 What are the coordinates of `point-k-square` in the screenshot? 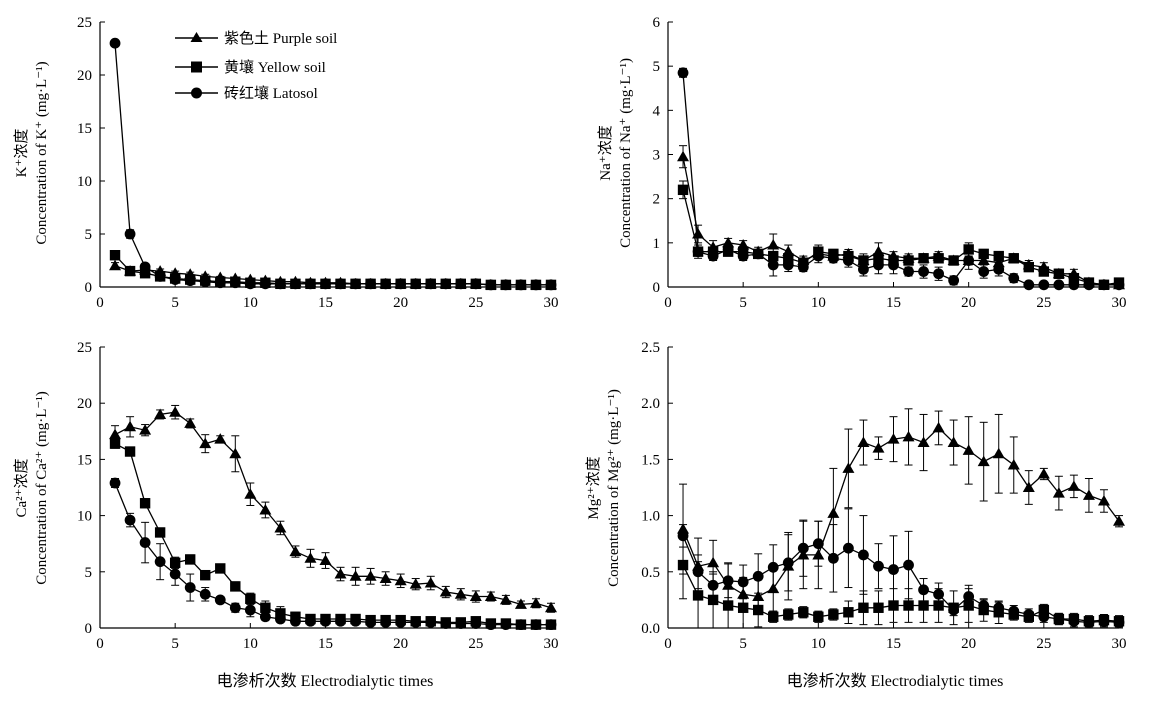 It's located at (115, 255).